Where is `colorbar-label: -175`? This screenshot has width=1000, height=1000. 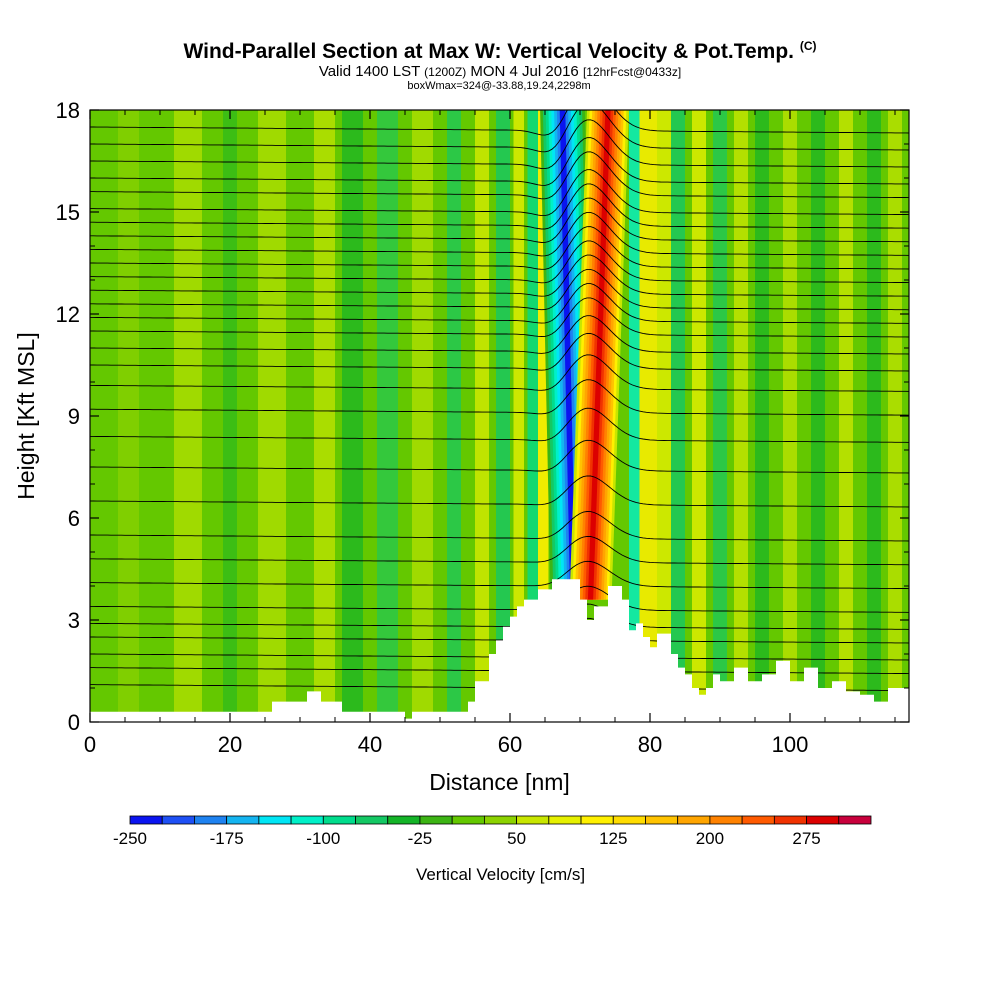 colorbar-label: -175 is located at coordinates (227, 838).